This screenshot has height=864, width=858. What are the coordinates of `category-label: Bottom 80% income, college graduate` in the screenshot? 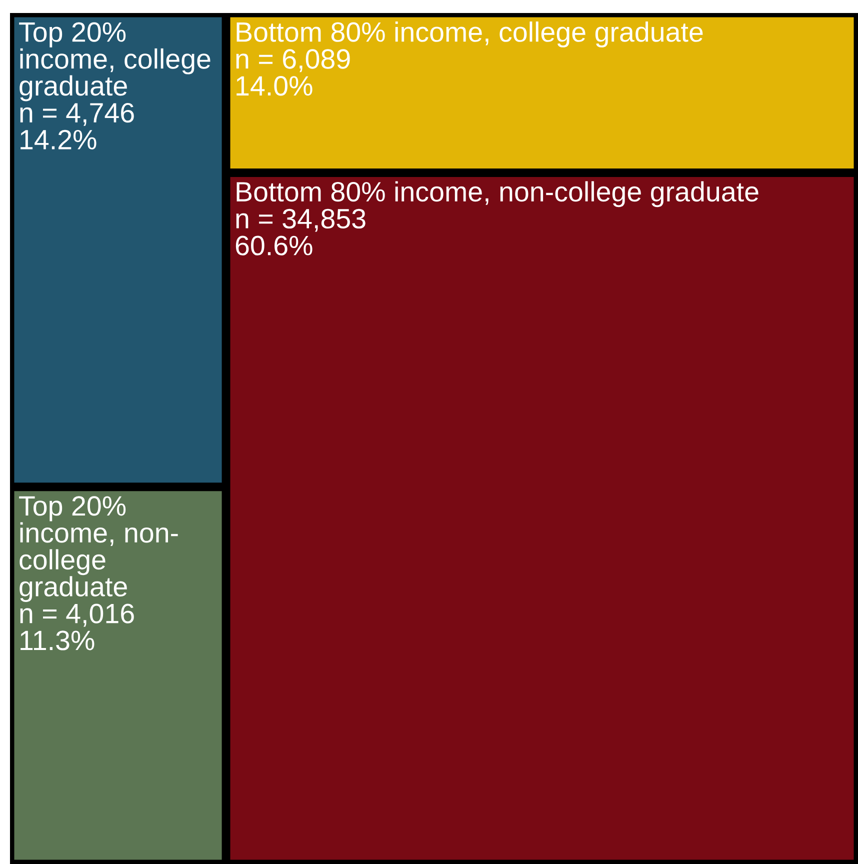 It's located at (469, 35).